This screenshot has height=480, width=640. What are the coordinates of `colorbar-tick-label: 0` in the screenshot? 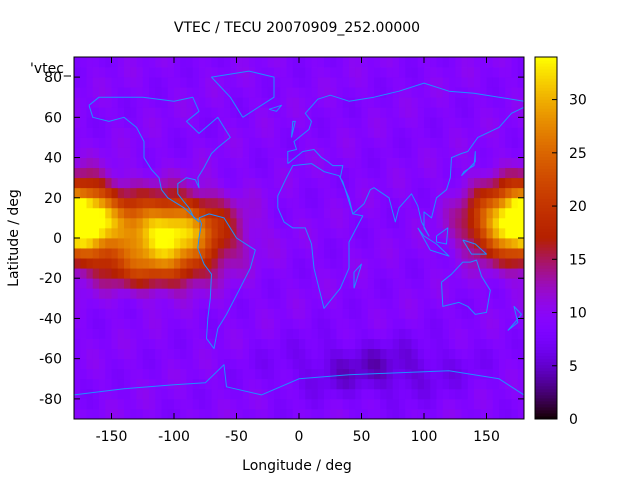 It's located at (573, 420).